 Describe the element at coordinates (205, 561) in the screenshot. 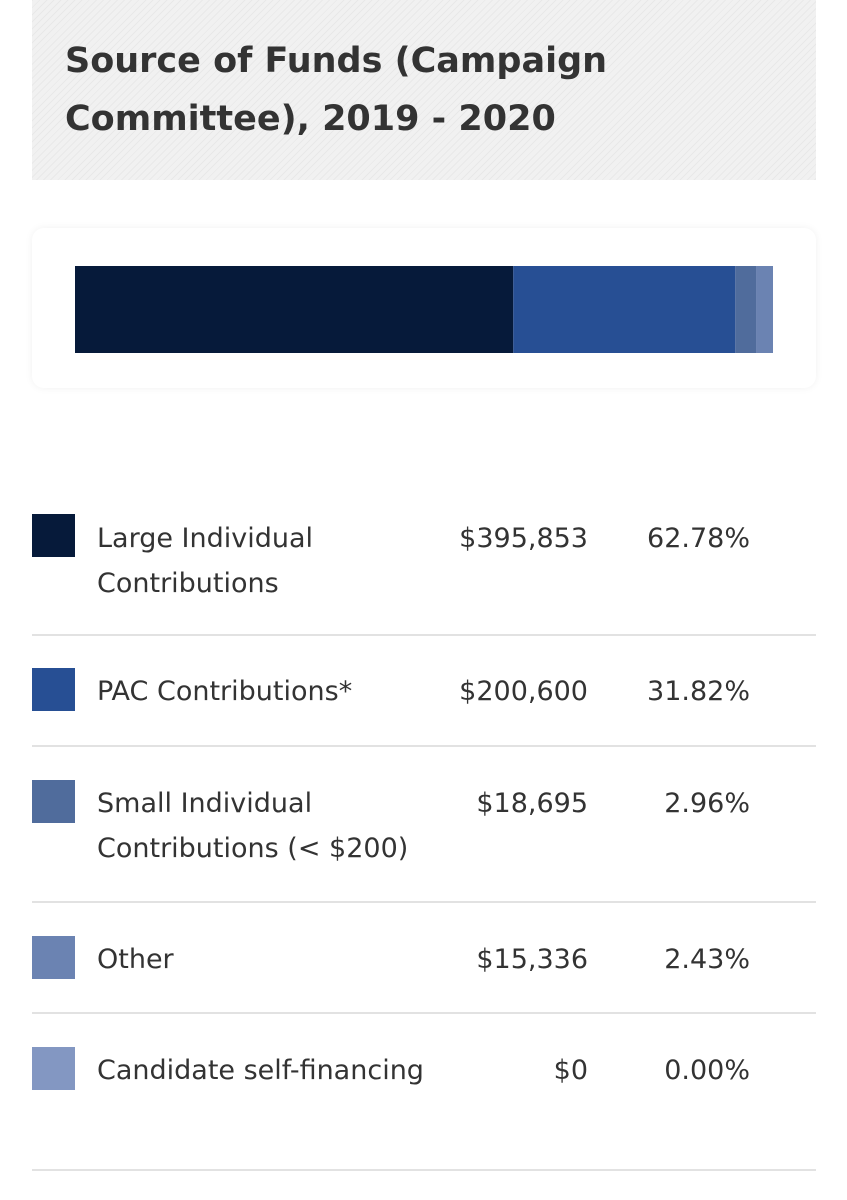

I see `legend-category-label: Large Individual Contributions` at that location.